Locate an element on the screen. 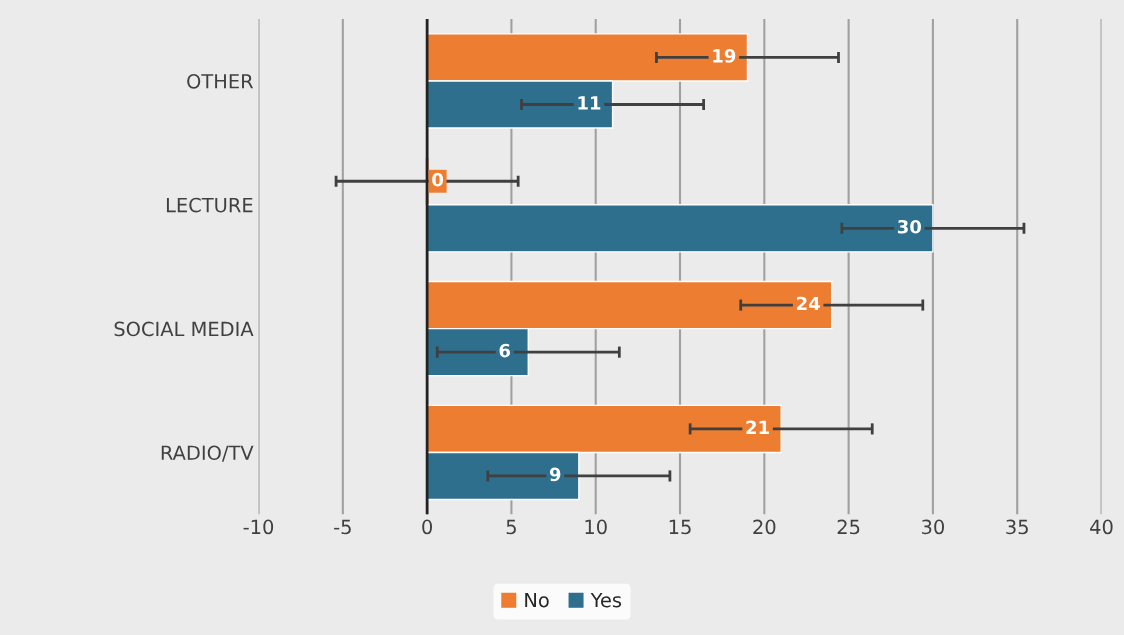 The width and height of the screenshot is (1124, 635). x-tick-label: 40 is located at coordinates (1101, 527).